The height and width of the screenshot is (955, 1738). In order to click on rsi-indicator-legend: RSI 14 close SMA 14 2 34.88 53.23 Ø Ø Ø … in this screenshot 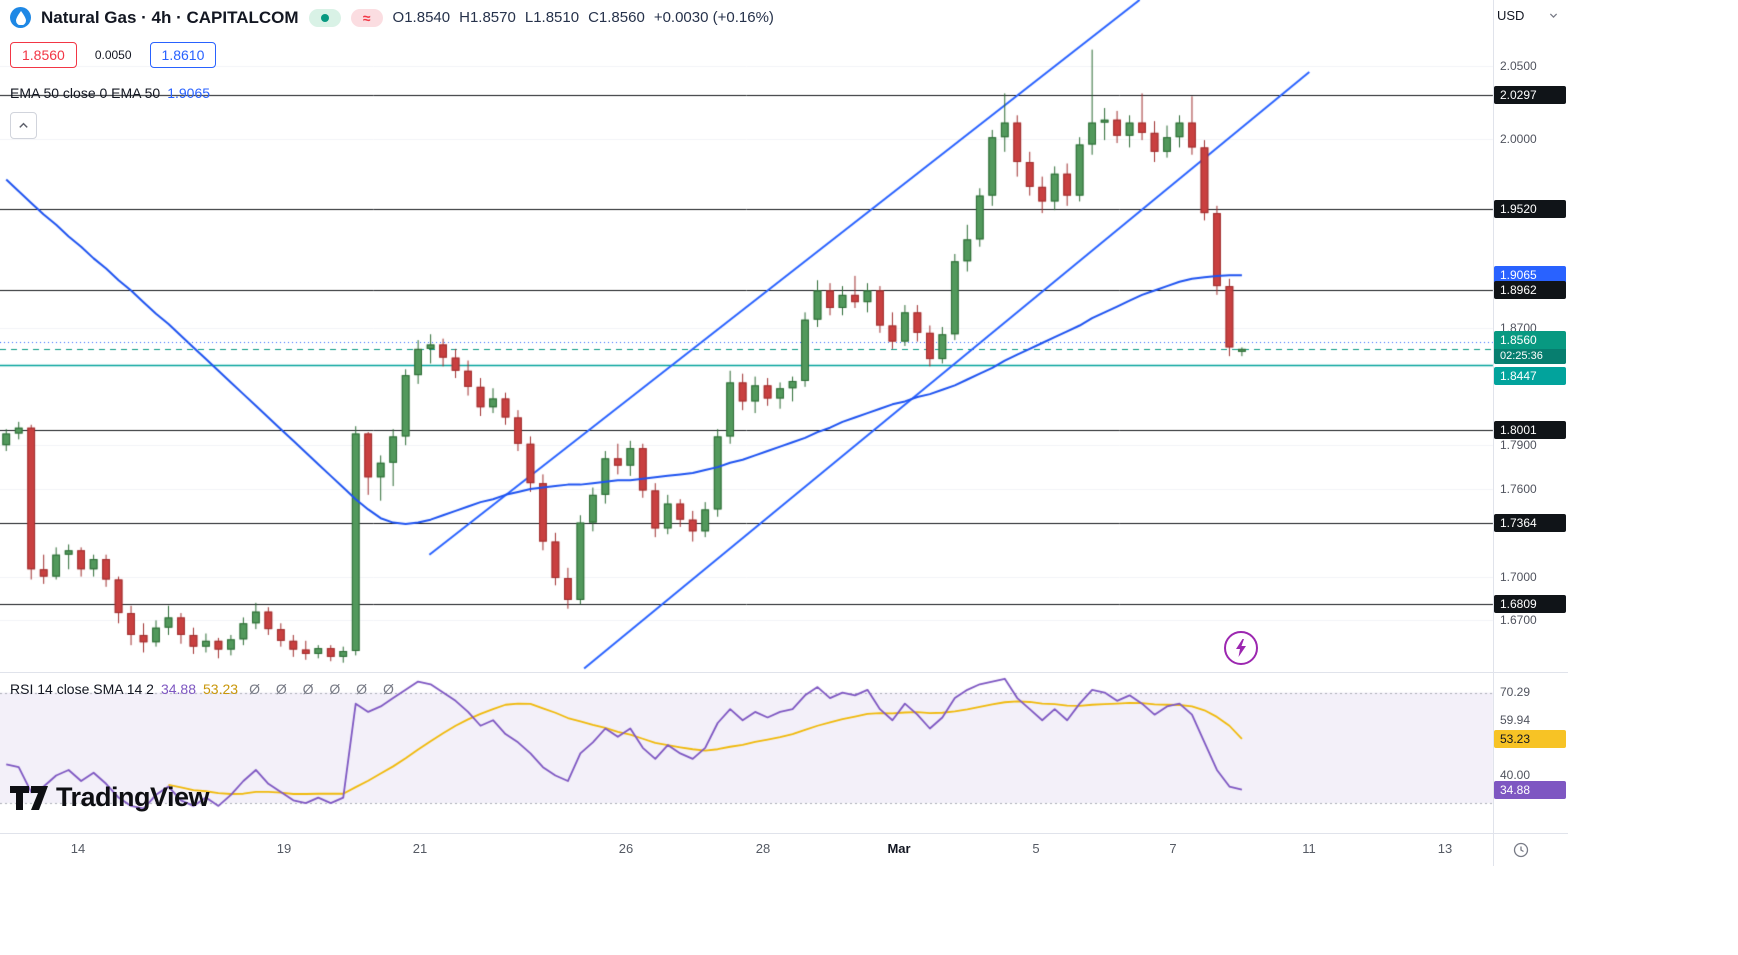, I will do `click(205, 689)`.